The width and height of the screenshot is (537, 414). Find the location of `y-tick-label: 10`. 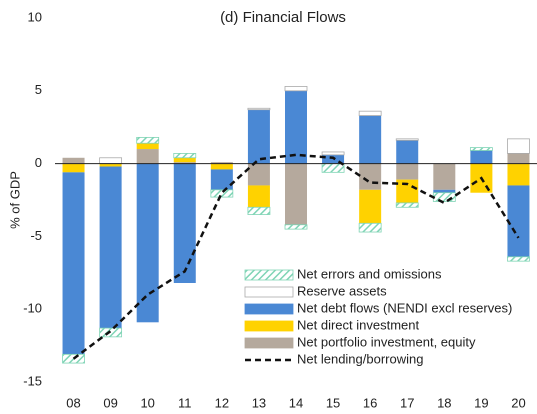

y-tick-label: 10 is located at coordinates (35, 16).